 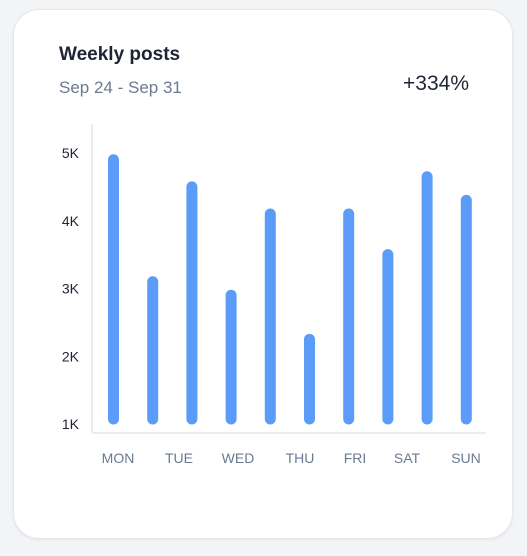 What do you see at coordinates (179, 458) in the screenshot?
I see `x-tick-label: TUE` at bounding box center [179, 458].